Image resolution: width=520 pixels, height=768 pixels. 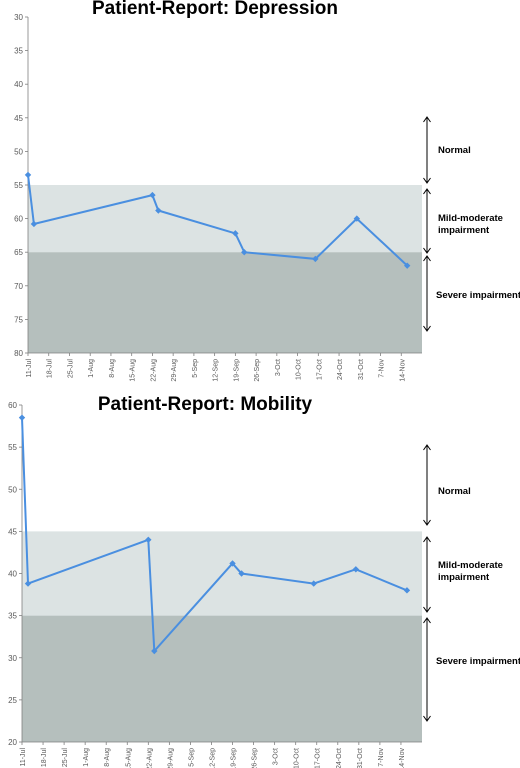 I want to click on y-tick-labels: 30 35 40 45 50 55 60 65 70 75 80, so click(x=21, y=185).